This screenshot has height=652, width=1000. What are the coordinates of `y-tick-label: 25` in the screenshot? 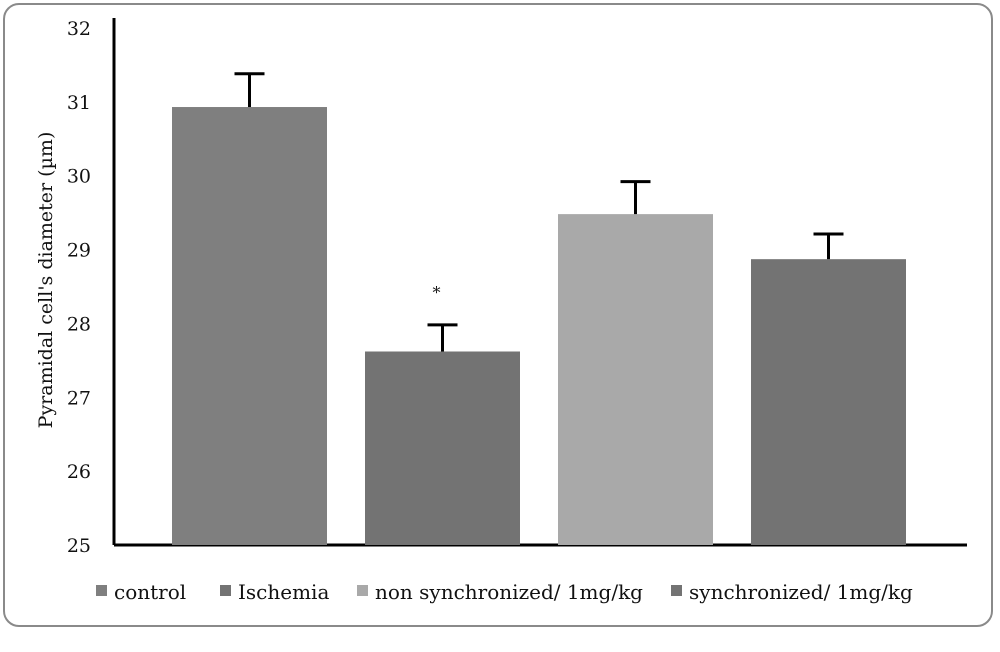 It's located at (79, 546).